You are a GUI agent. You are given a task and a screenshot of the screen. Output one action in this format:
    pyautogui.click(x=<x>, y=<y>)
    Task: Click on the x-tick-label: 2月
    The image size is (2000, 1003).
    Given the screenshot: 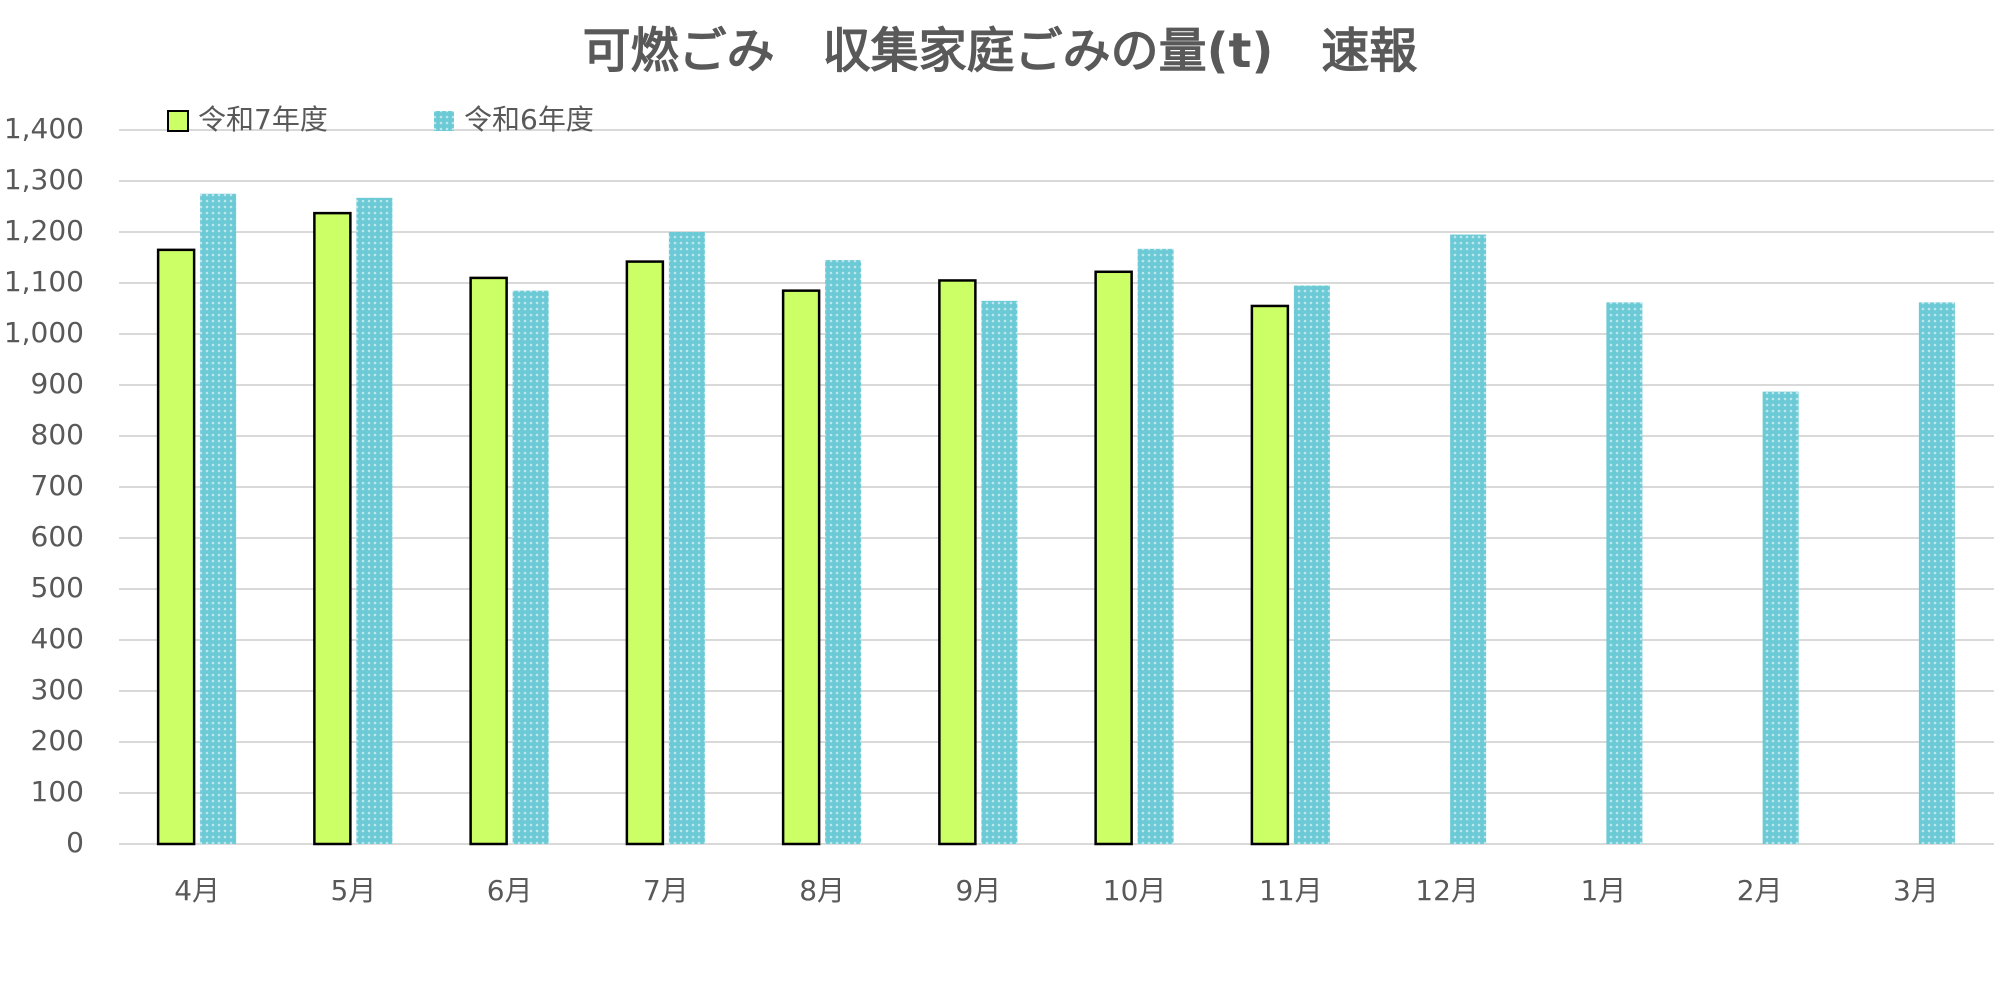 What is the action you would take?
    pyautogui.click(x=1760, y=890)
    